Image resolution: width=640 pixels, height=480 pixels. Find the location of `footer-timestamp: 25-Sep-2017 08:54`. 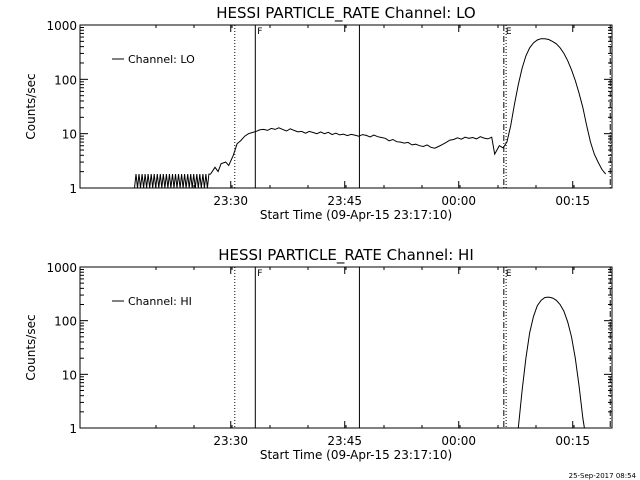

footer-timestamp: 25-Sep-2017 08:54 is located at coordinates (603, 476).